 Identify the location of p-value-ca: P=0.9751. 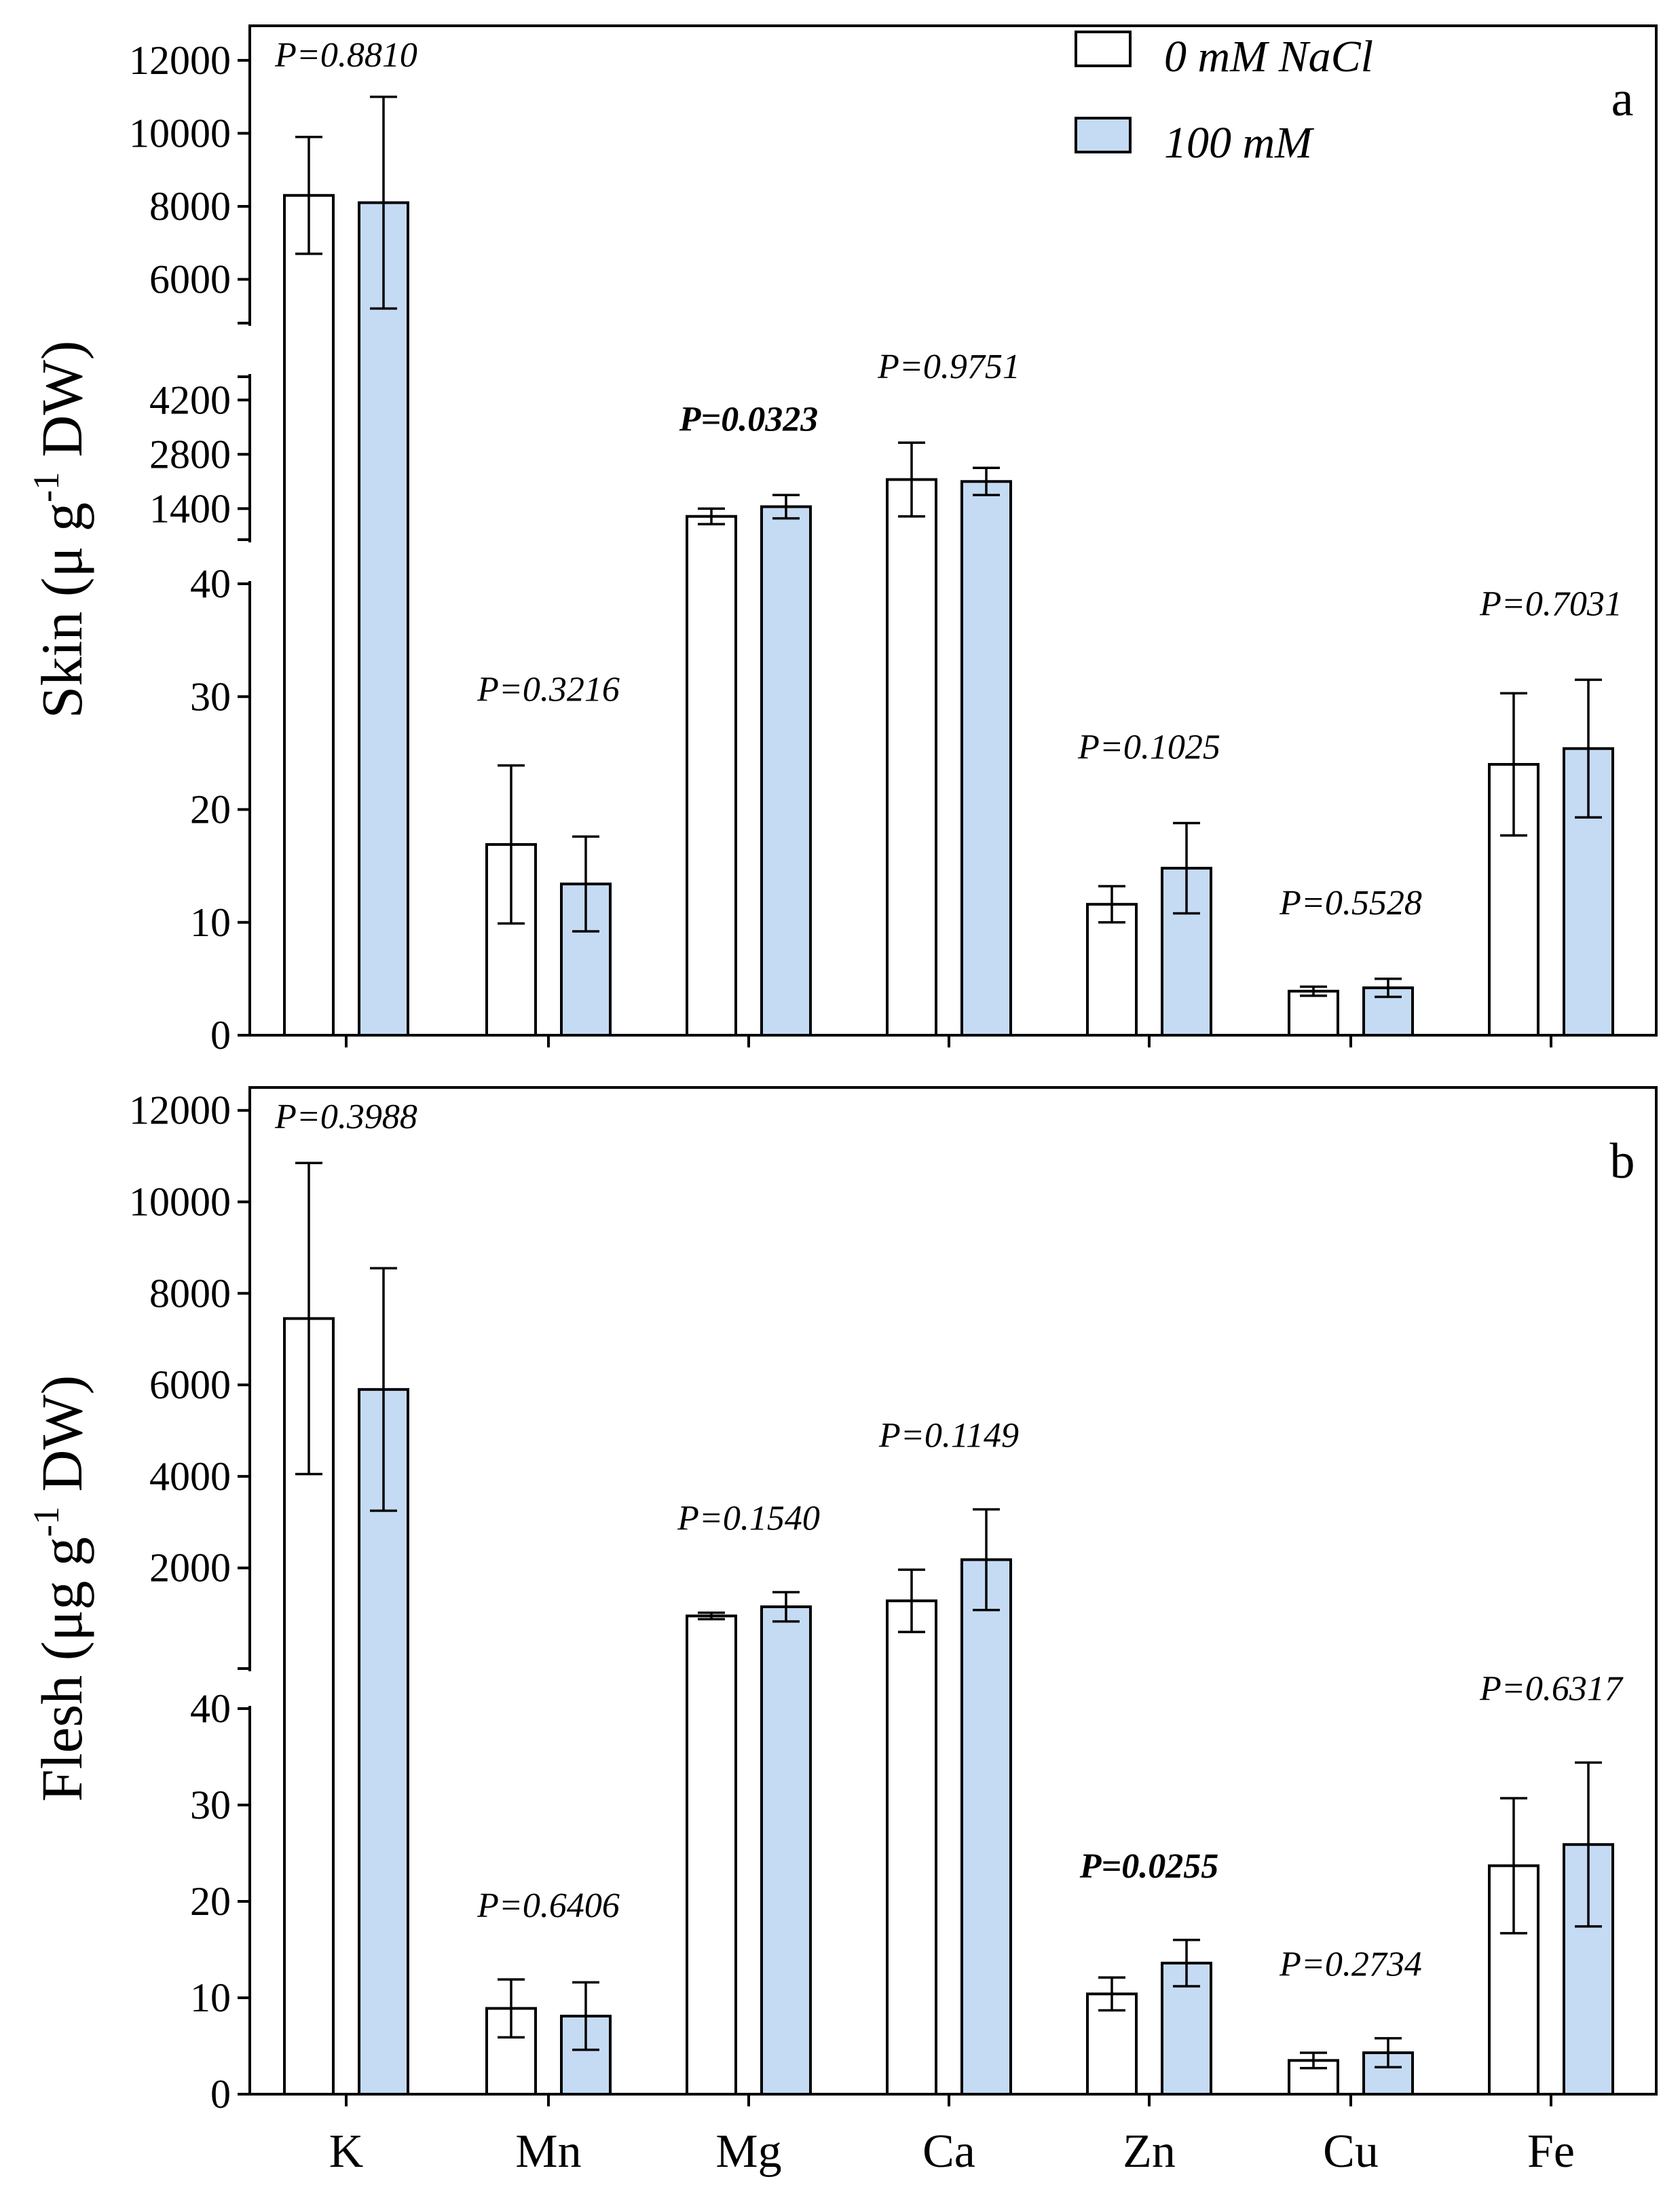
(949, 367).